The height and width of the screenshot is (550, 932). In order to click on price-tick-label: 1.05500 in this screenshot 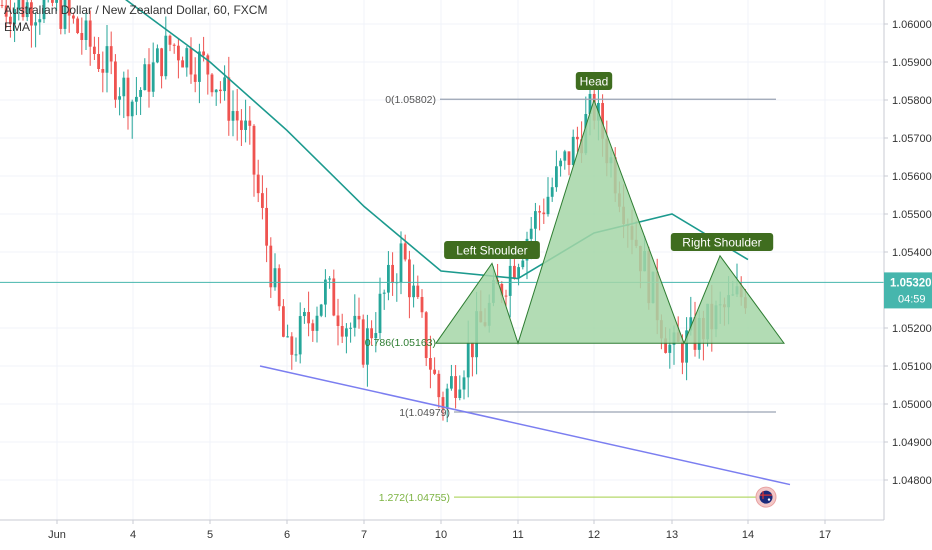, I will do `click(912, 215)`.